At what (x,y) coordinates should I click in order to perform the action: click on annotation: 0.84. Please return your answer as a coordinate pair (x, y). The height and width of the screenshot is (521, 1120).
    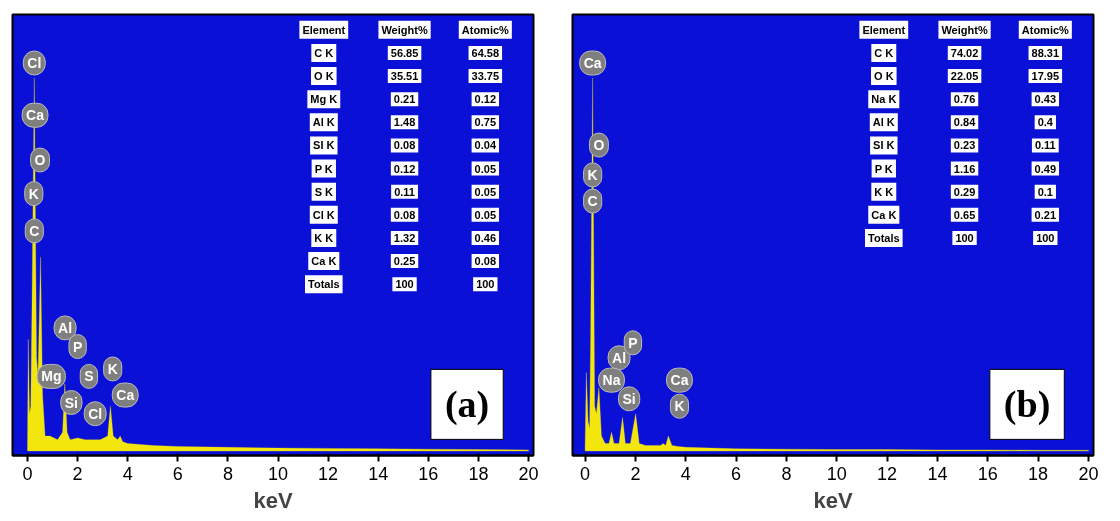
    Looking at the image, I should click on (965, 122).